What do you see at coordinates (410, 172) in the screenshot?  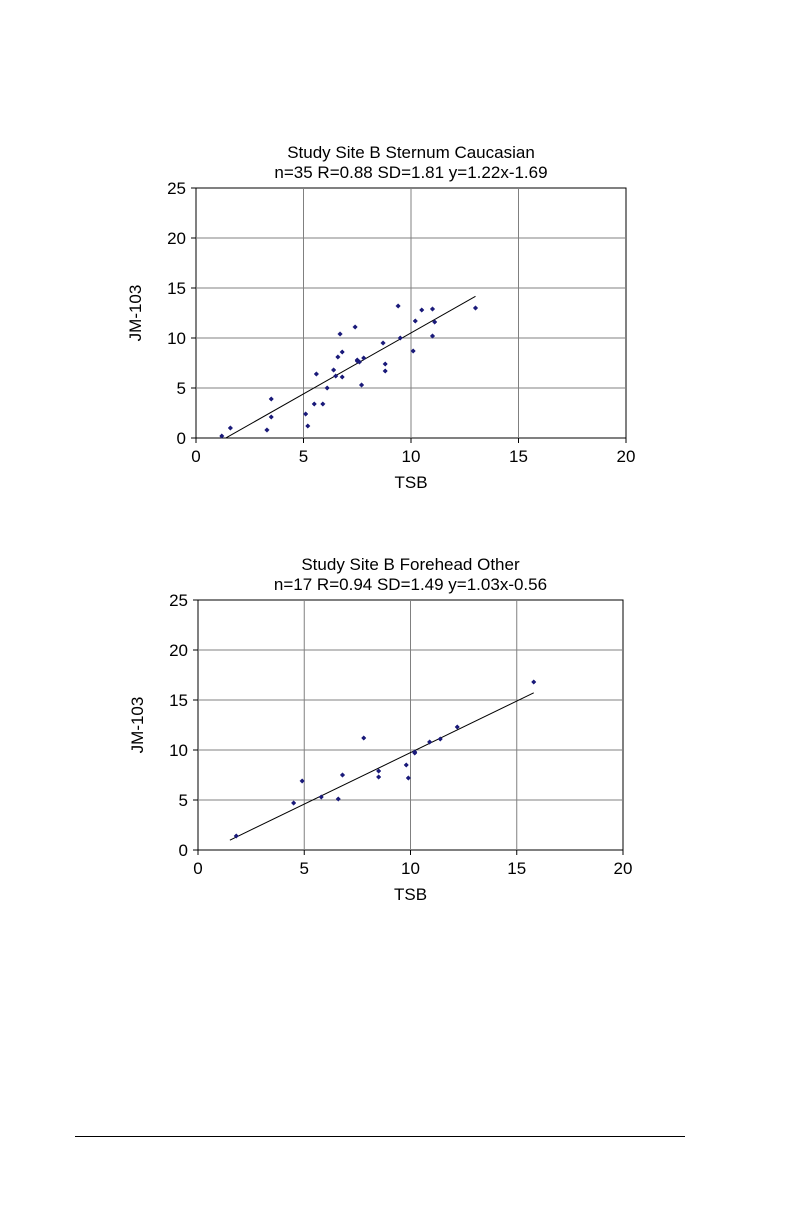 I see `chart-subtitle: n=35 R=0.88 SD=1.81 y=1.22x-1.69` at bounding box center [410, 172].